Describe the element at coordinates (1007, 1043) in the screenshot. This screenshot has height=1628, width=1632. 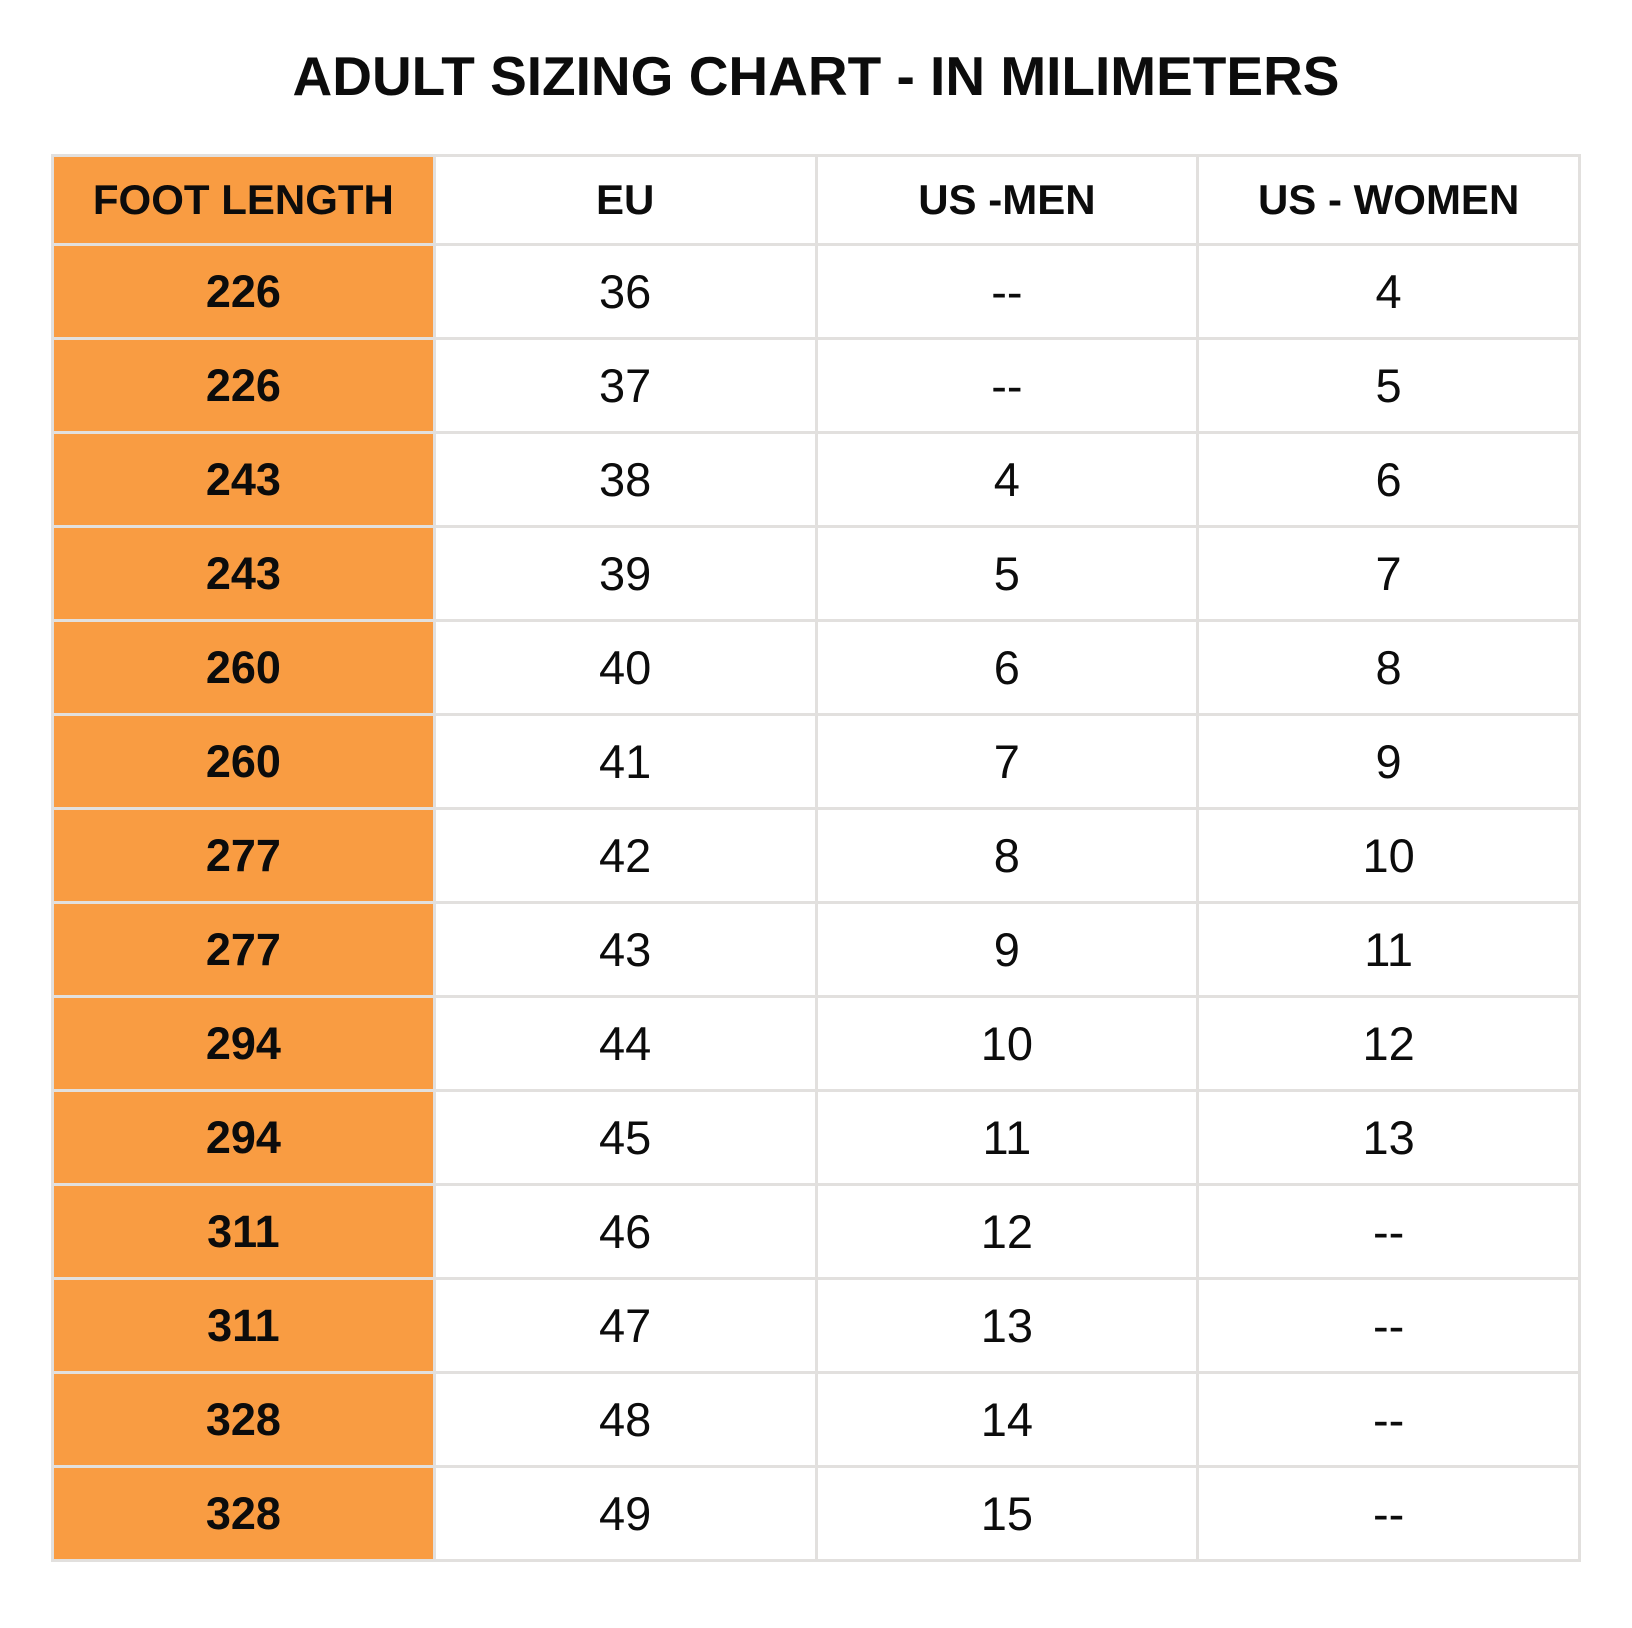
I see `us-men-cell: 10` at that location.